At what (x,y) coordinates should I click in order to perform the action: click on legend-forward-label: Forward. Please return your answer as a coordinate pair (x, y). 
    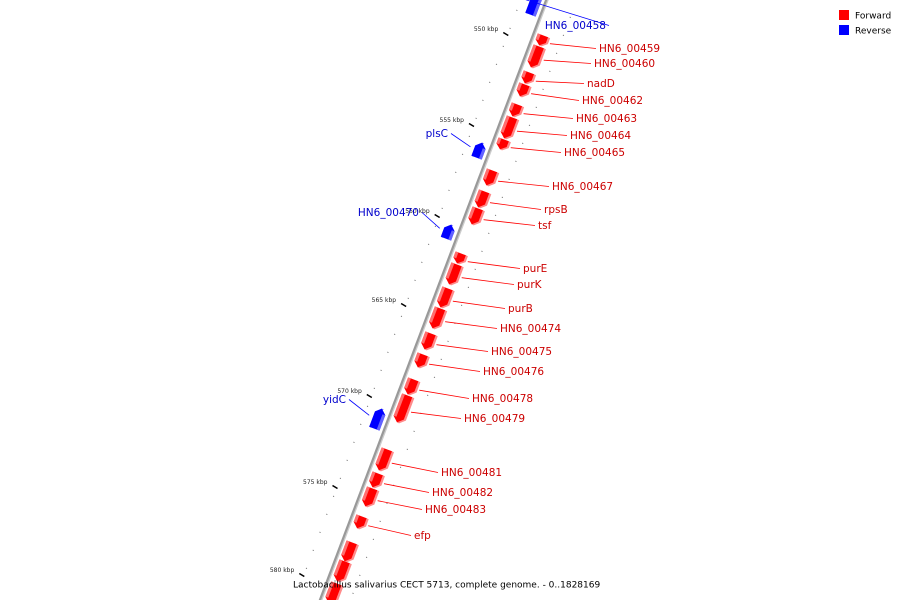
    Looking at the image, I should click on (873, 17).